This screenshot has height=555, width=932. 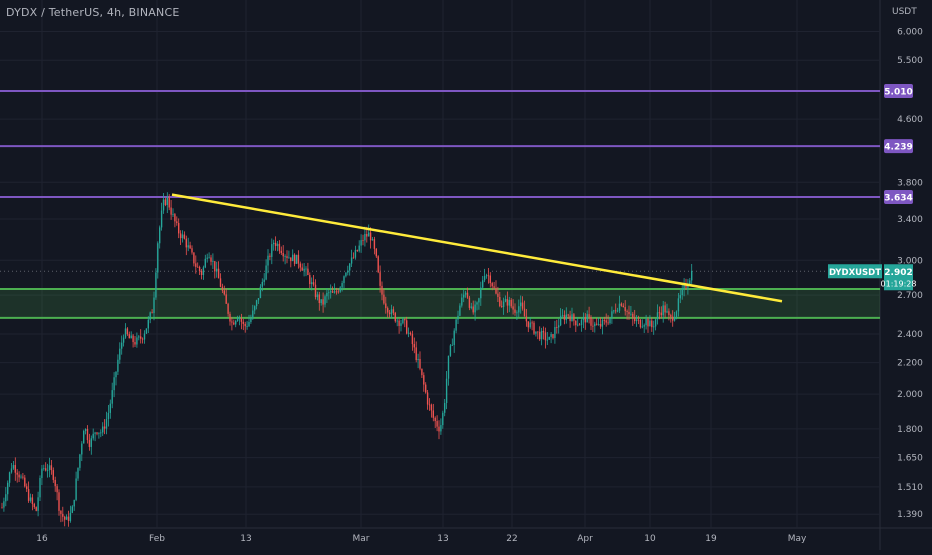 I want to click on price-tick-label: 5.500, so click(x=910, y=61).